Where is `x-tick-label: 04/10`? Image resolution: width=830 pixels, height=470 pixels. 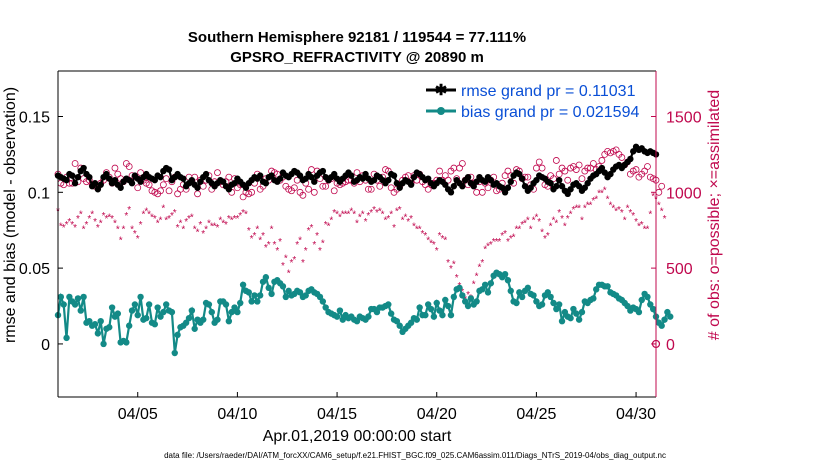 x-tick-label: 04/10 is located at coordinates (237, 414).